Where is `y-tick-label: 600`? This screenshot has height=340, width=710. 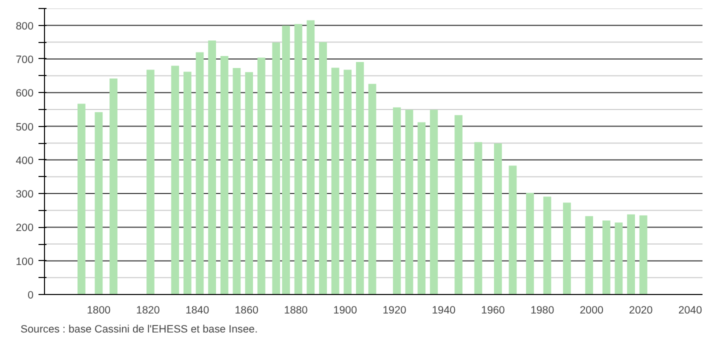 y-tick-label: 600 is located at coordinates (25, 94).